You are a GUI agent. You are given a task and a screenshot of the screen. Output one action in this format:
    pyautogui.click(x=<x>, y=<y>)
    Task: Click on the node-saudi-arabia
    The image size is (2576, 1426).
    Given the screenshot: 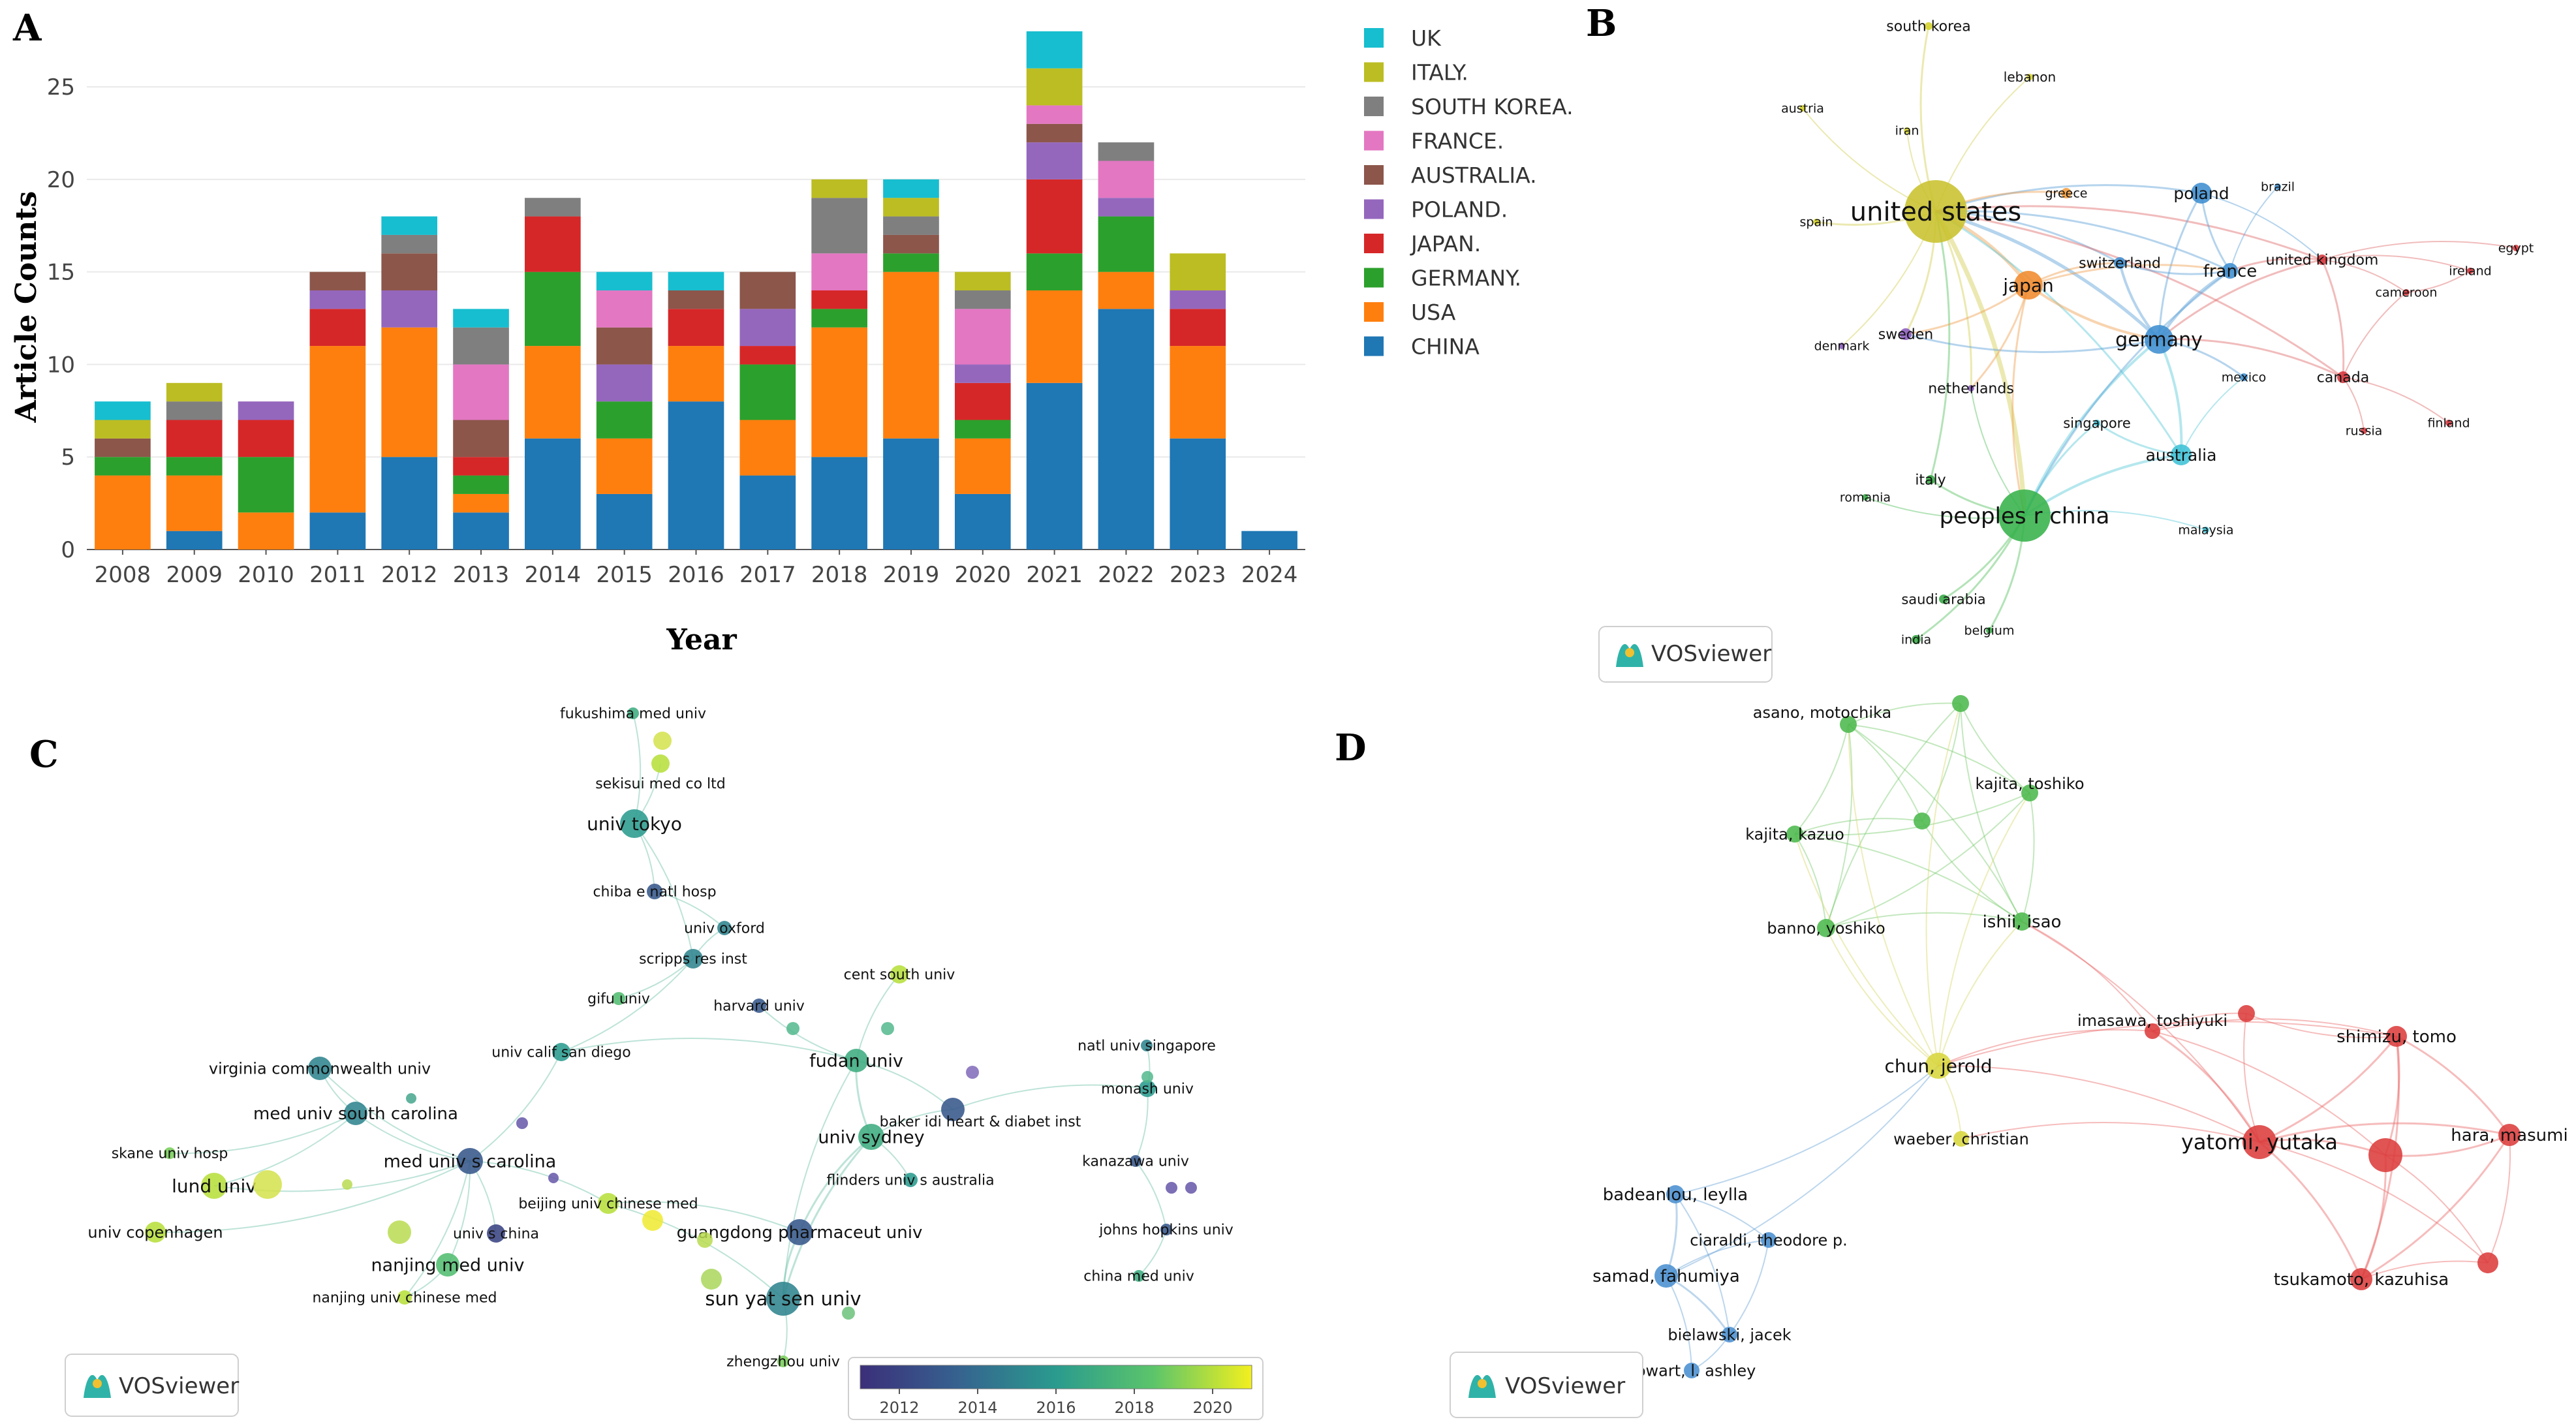 What is the action you would take?
    pyautogui.click(x=1943, y=599)
    